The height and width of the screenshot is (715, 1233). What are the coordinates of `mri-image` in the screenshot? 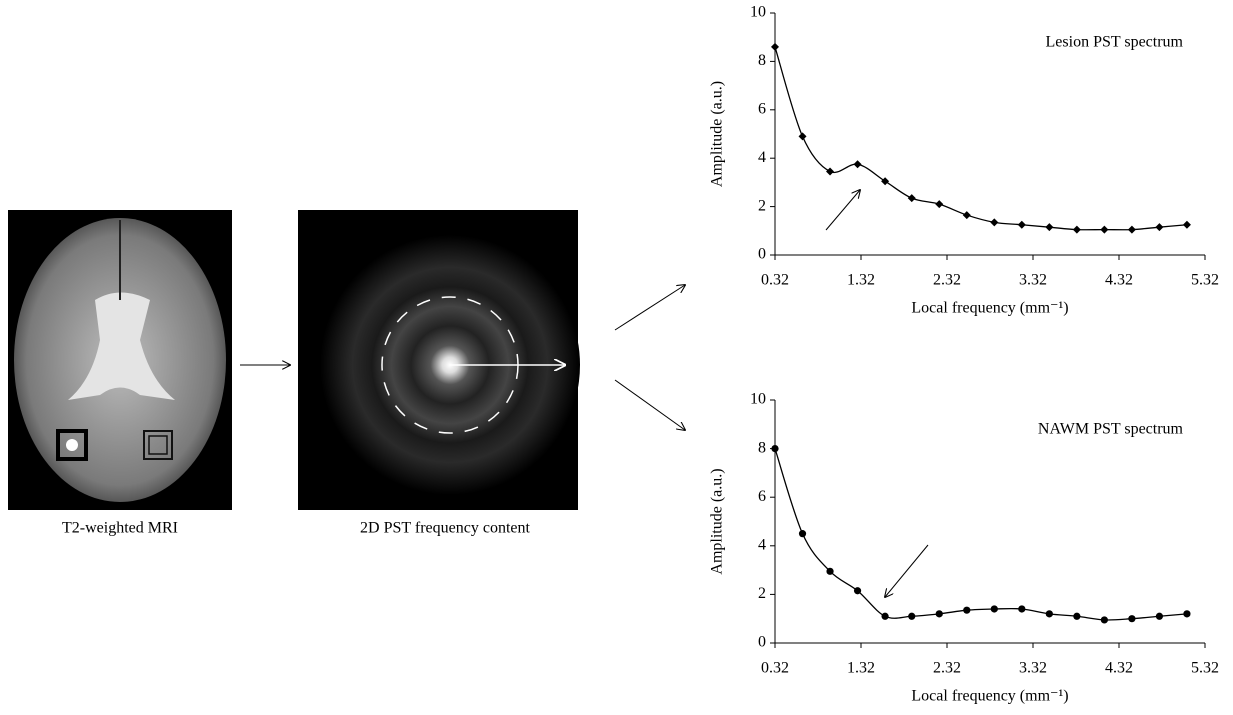 It's located at (120, 360).